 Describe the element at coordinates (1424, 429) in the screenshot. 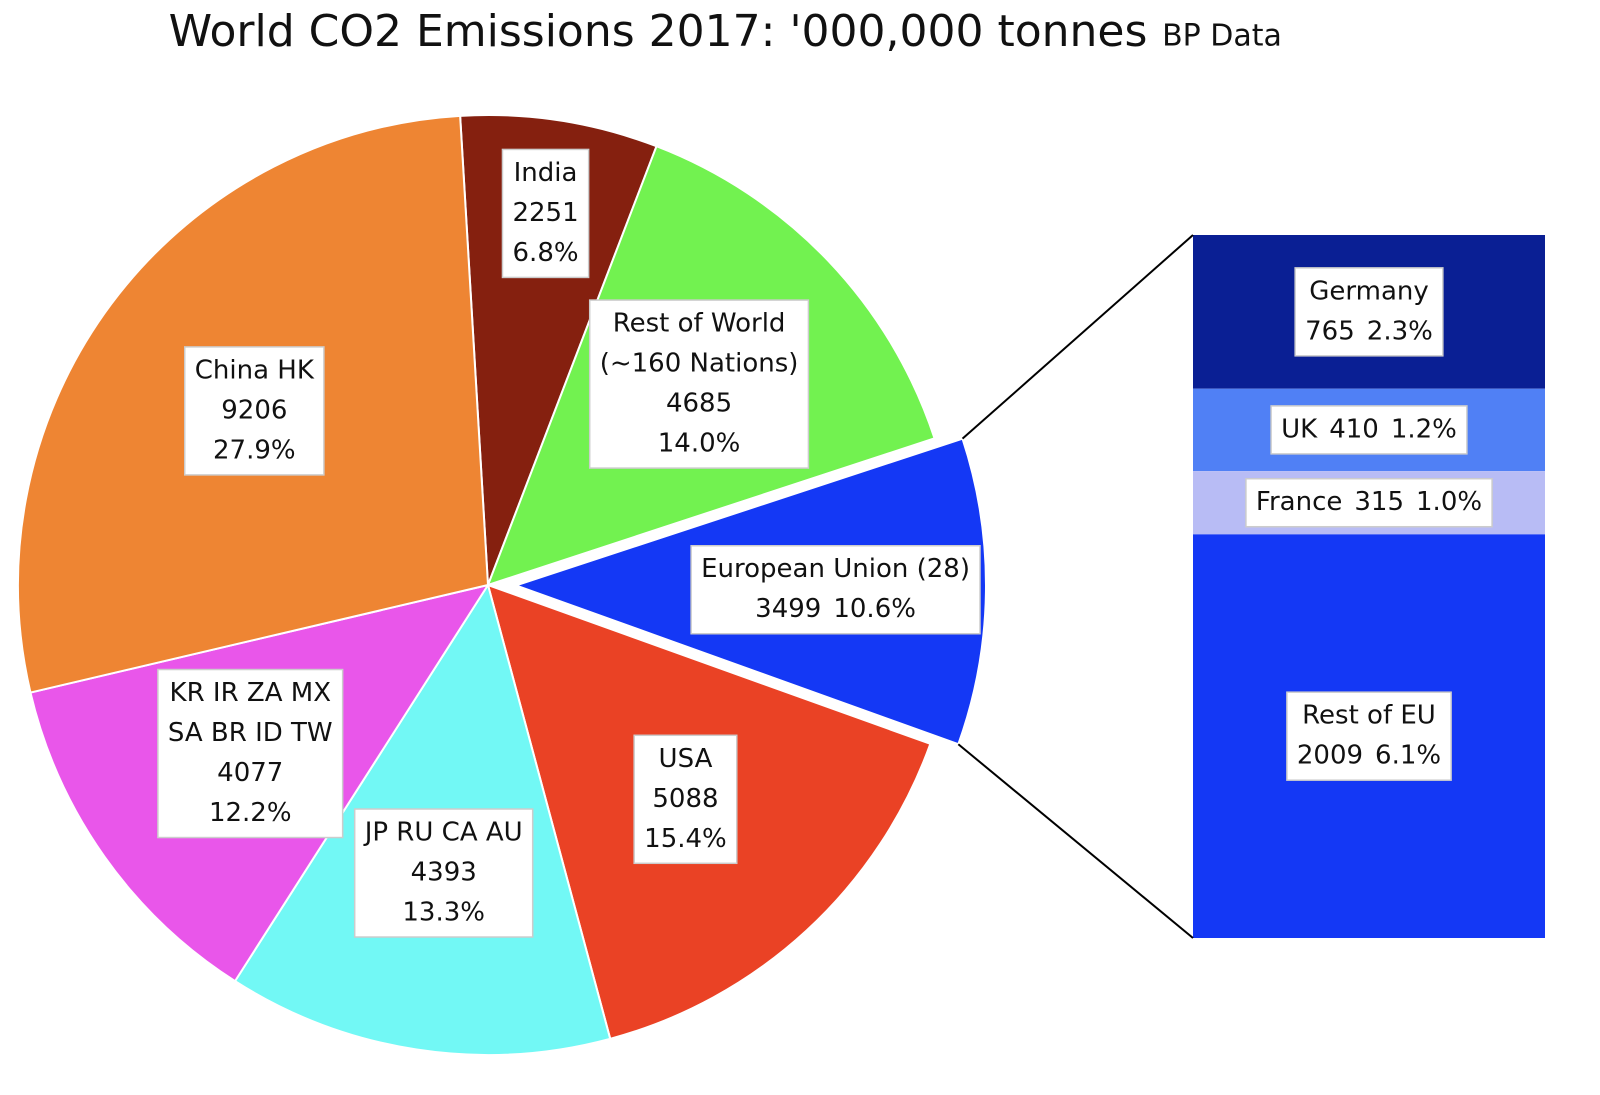

I see `percent-label: 1.2%` at that location.